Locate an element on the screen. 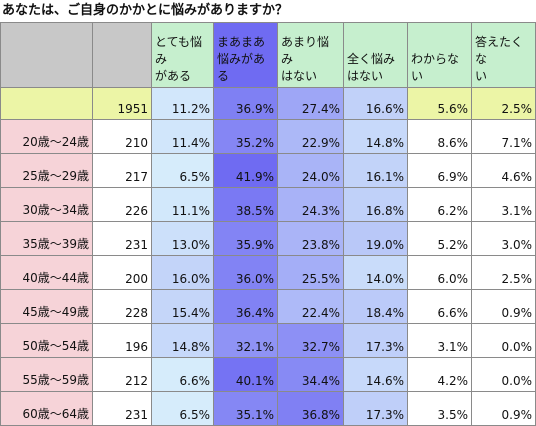 This screenshot has height=426, width=536. column-header: わからない is located at coordinates (439, 55).